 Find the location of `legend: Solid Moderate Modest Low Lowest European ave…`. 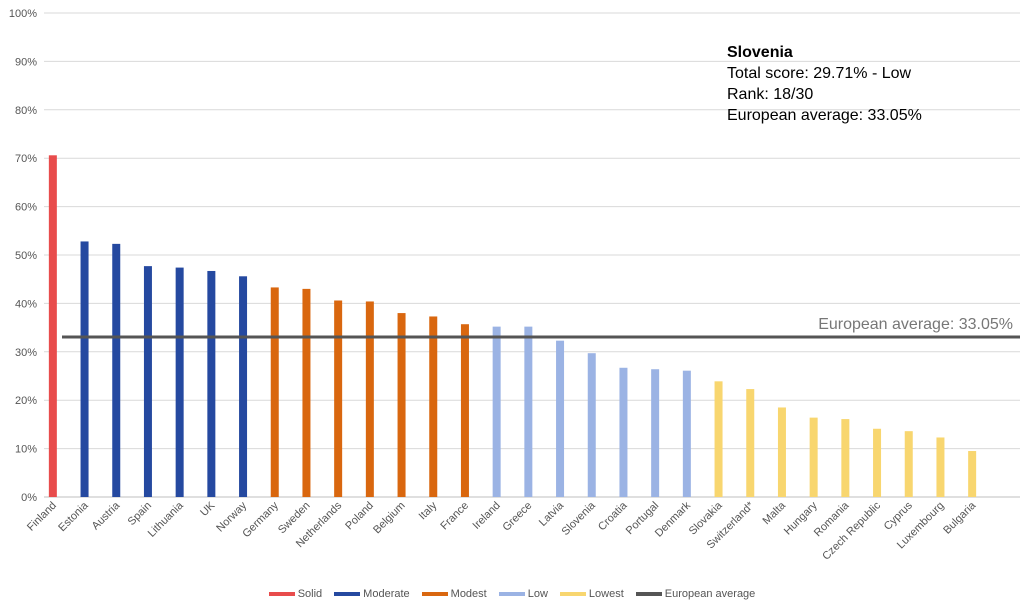

legend: Solid Moderate Modest Low Lowest European ave… is located at coordinates (512, 594).